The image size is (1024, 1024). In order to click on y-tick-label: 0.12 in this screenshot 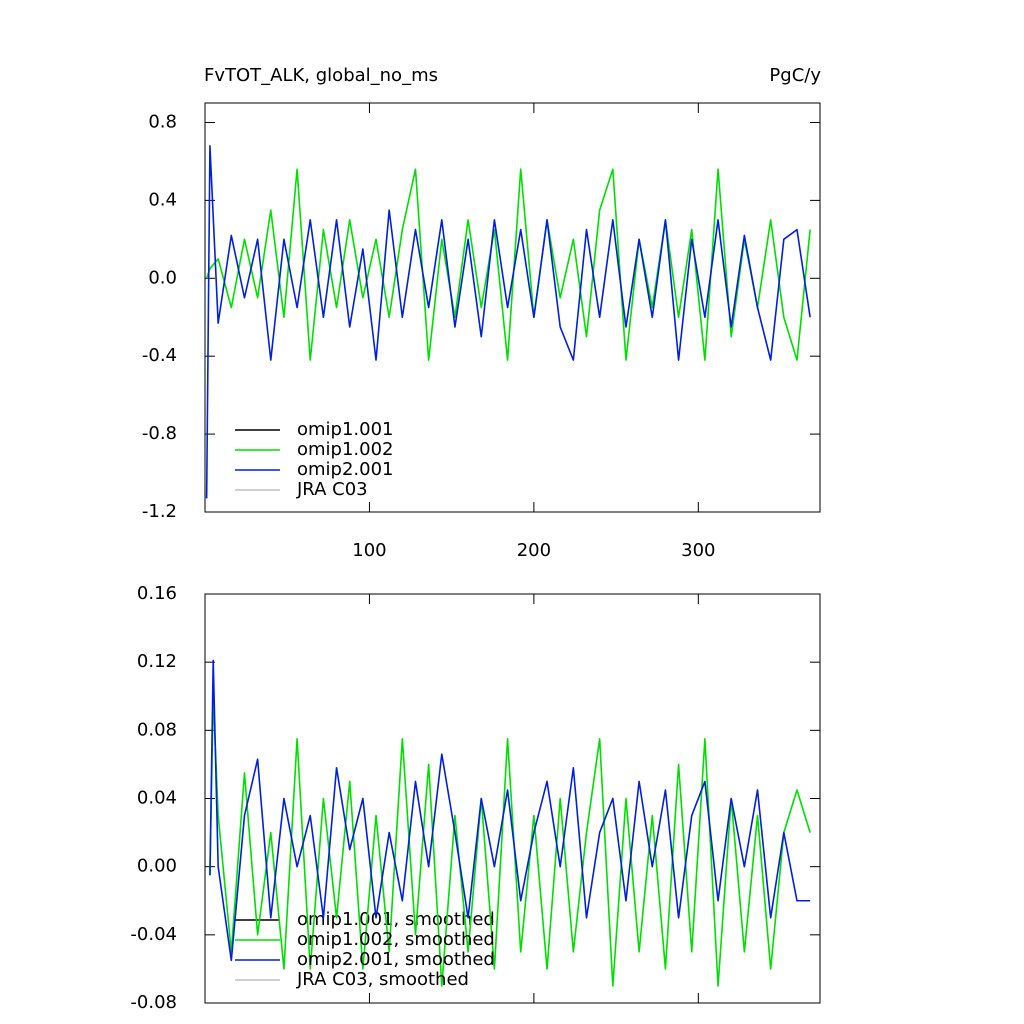, I will do `click(157, 661)`.